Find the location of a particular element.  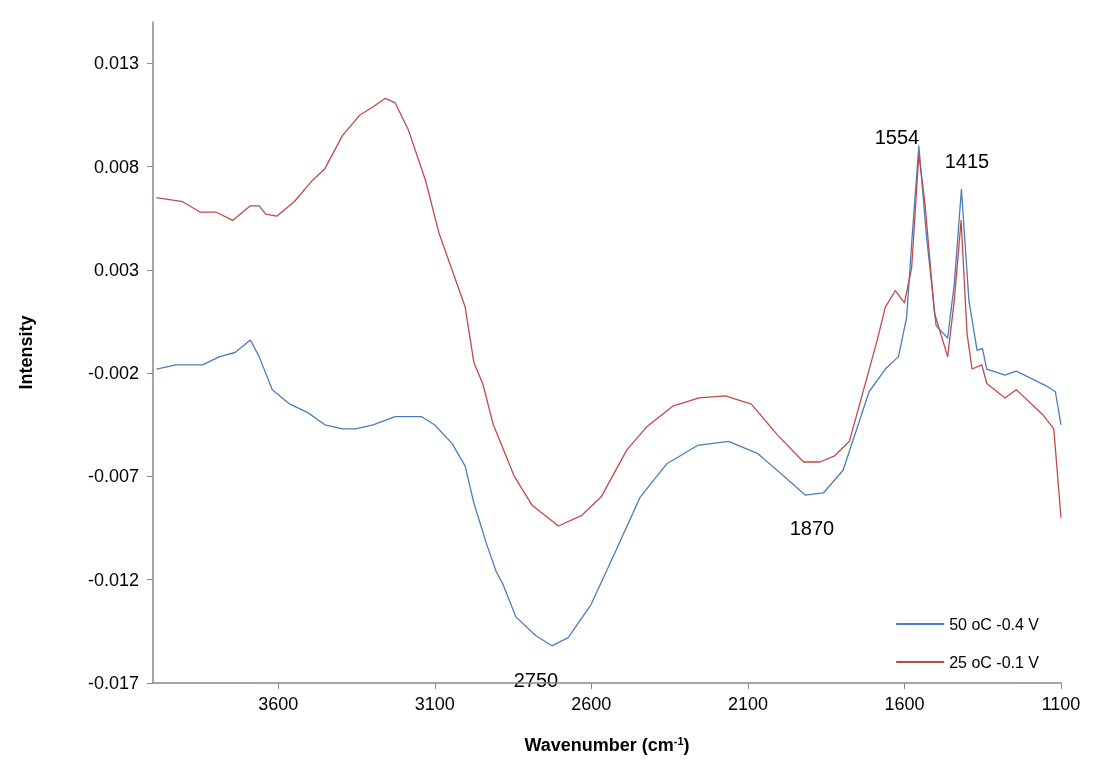

x-tick-label: 2600 is located at coordinates (591, 704).